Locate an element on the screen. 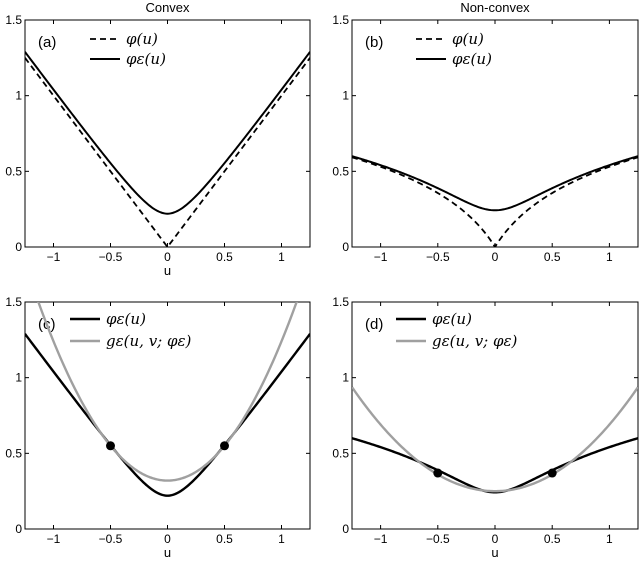 The image size is (640, 562). panel-tag: (b) is located at coordinates (374, 42).